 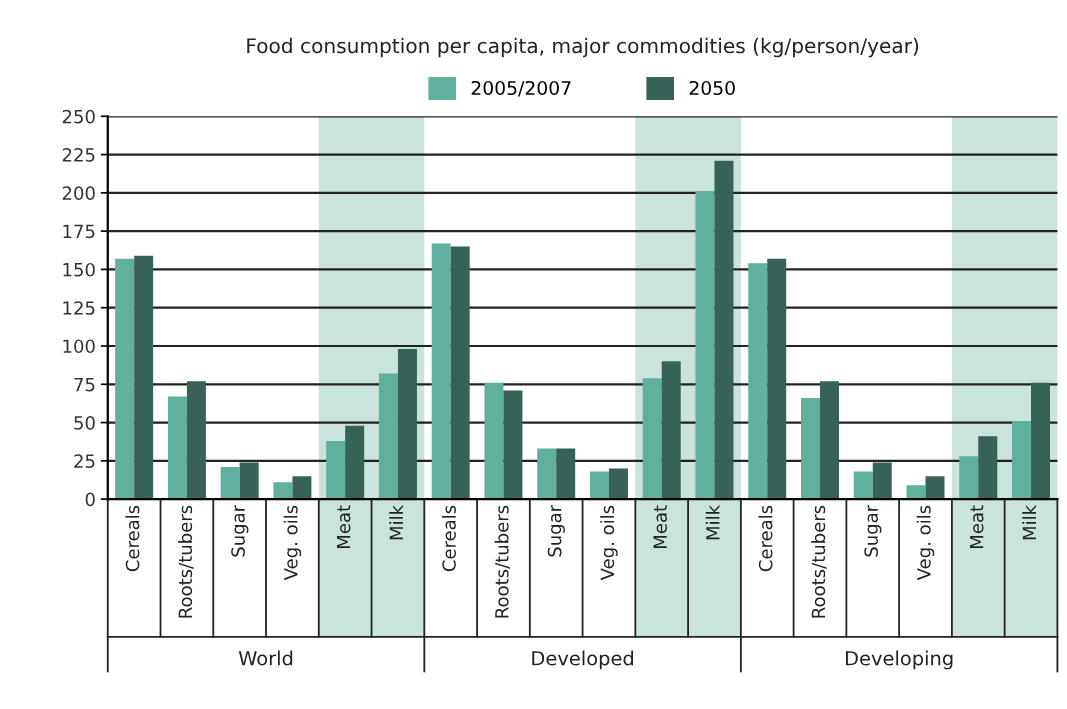 What do you see at coordinates (712, 88) in the screenshot?
I see `legend-label: 2050` at bounding box center [712, 88].